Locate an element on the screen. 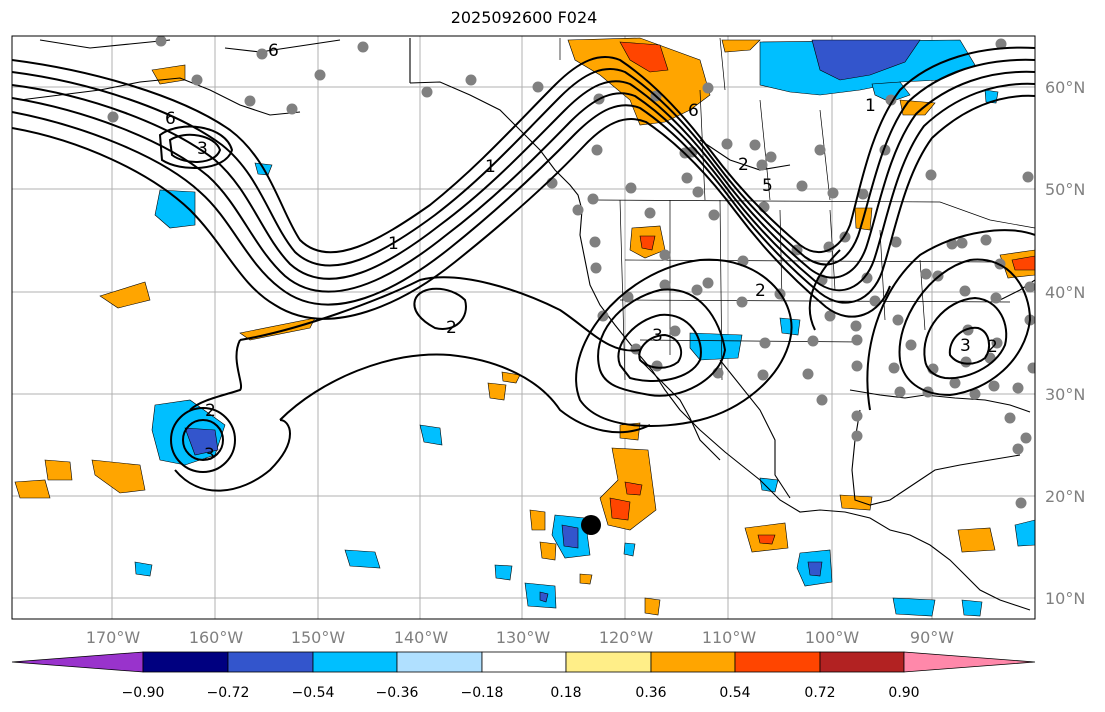 The height and width of the screenshot is (712, 1105). colorbar-tick-label: 0.54 is located at coordinates (734, 693).